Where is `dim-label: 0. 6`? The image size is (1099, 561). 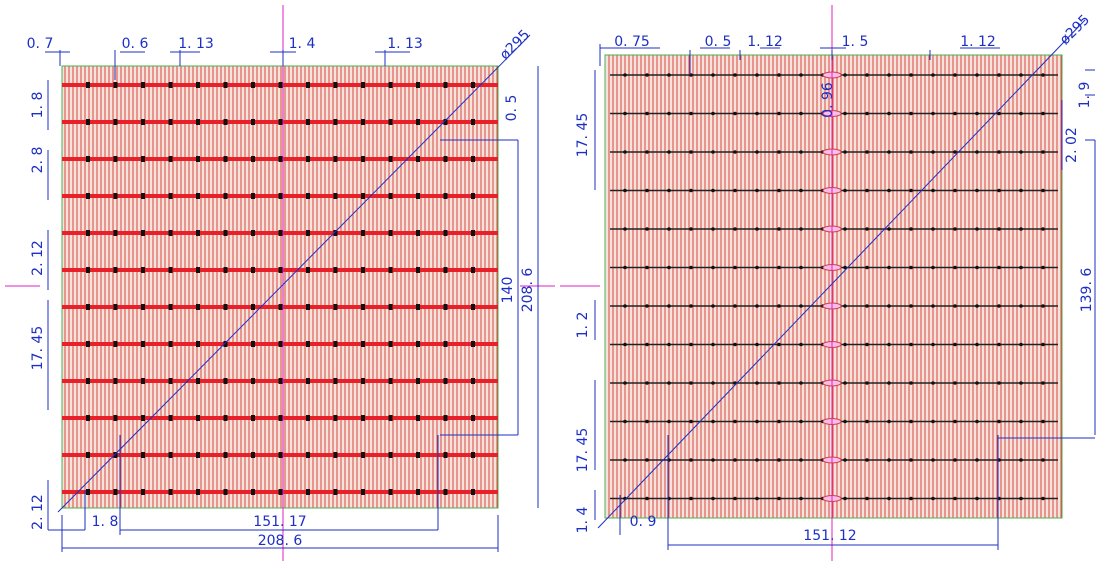
dim-label: 0. 6 is located at coordinates (135, 44).